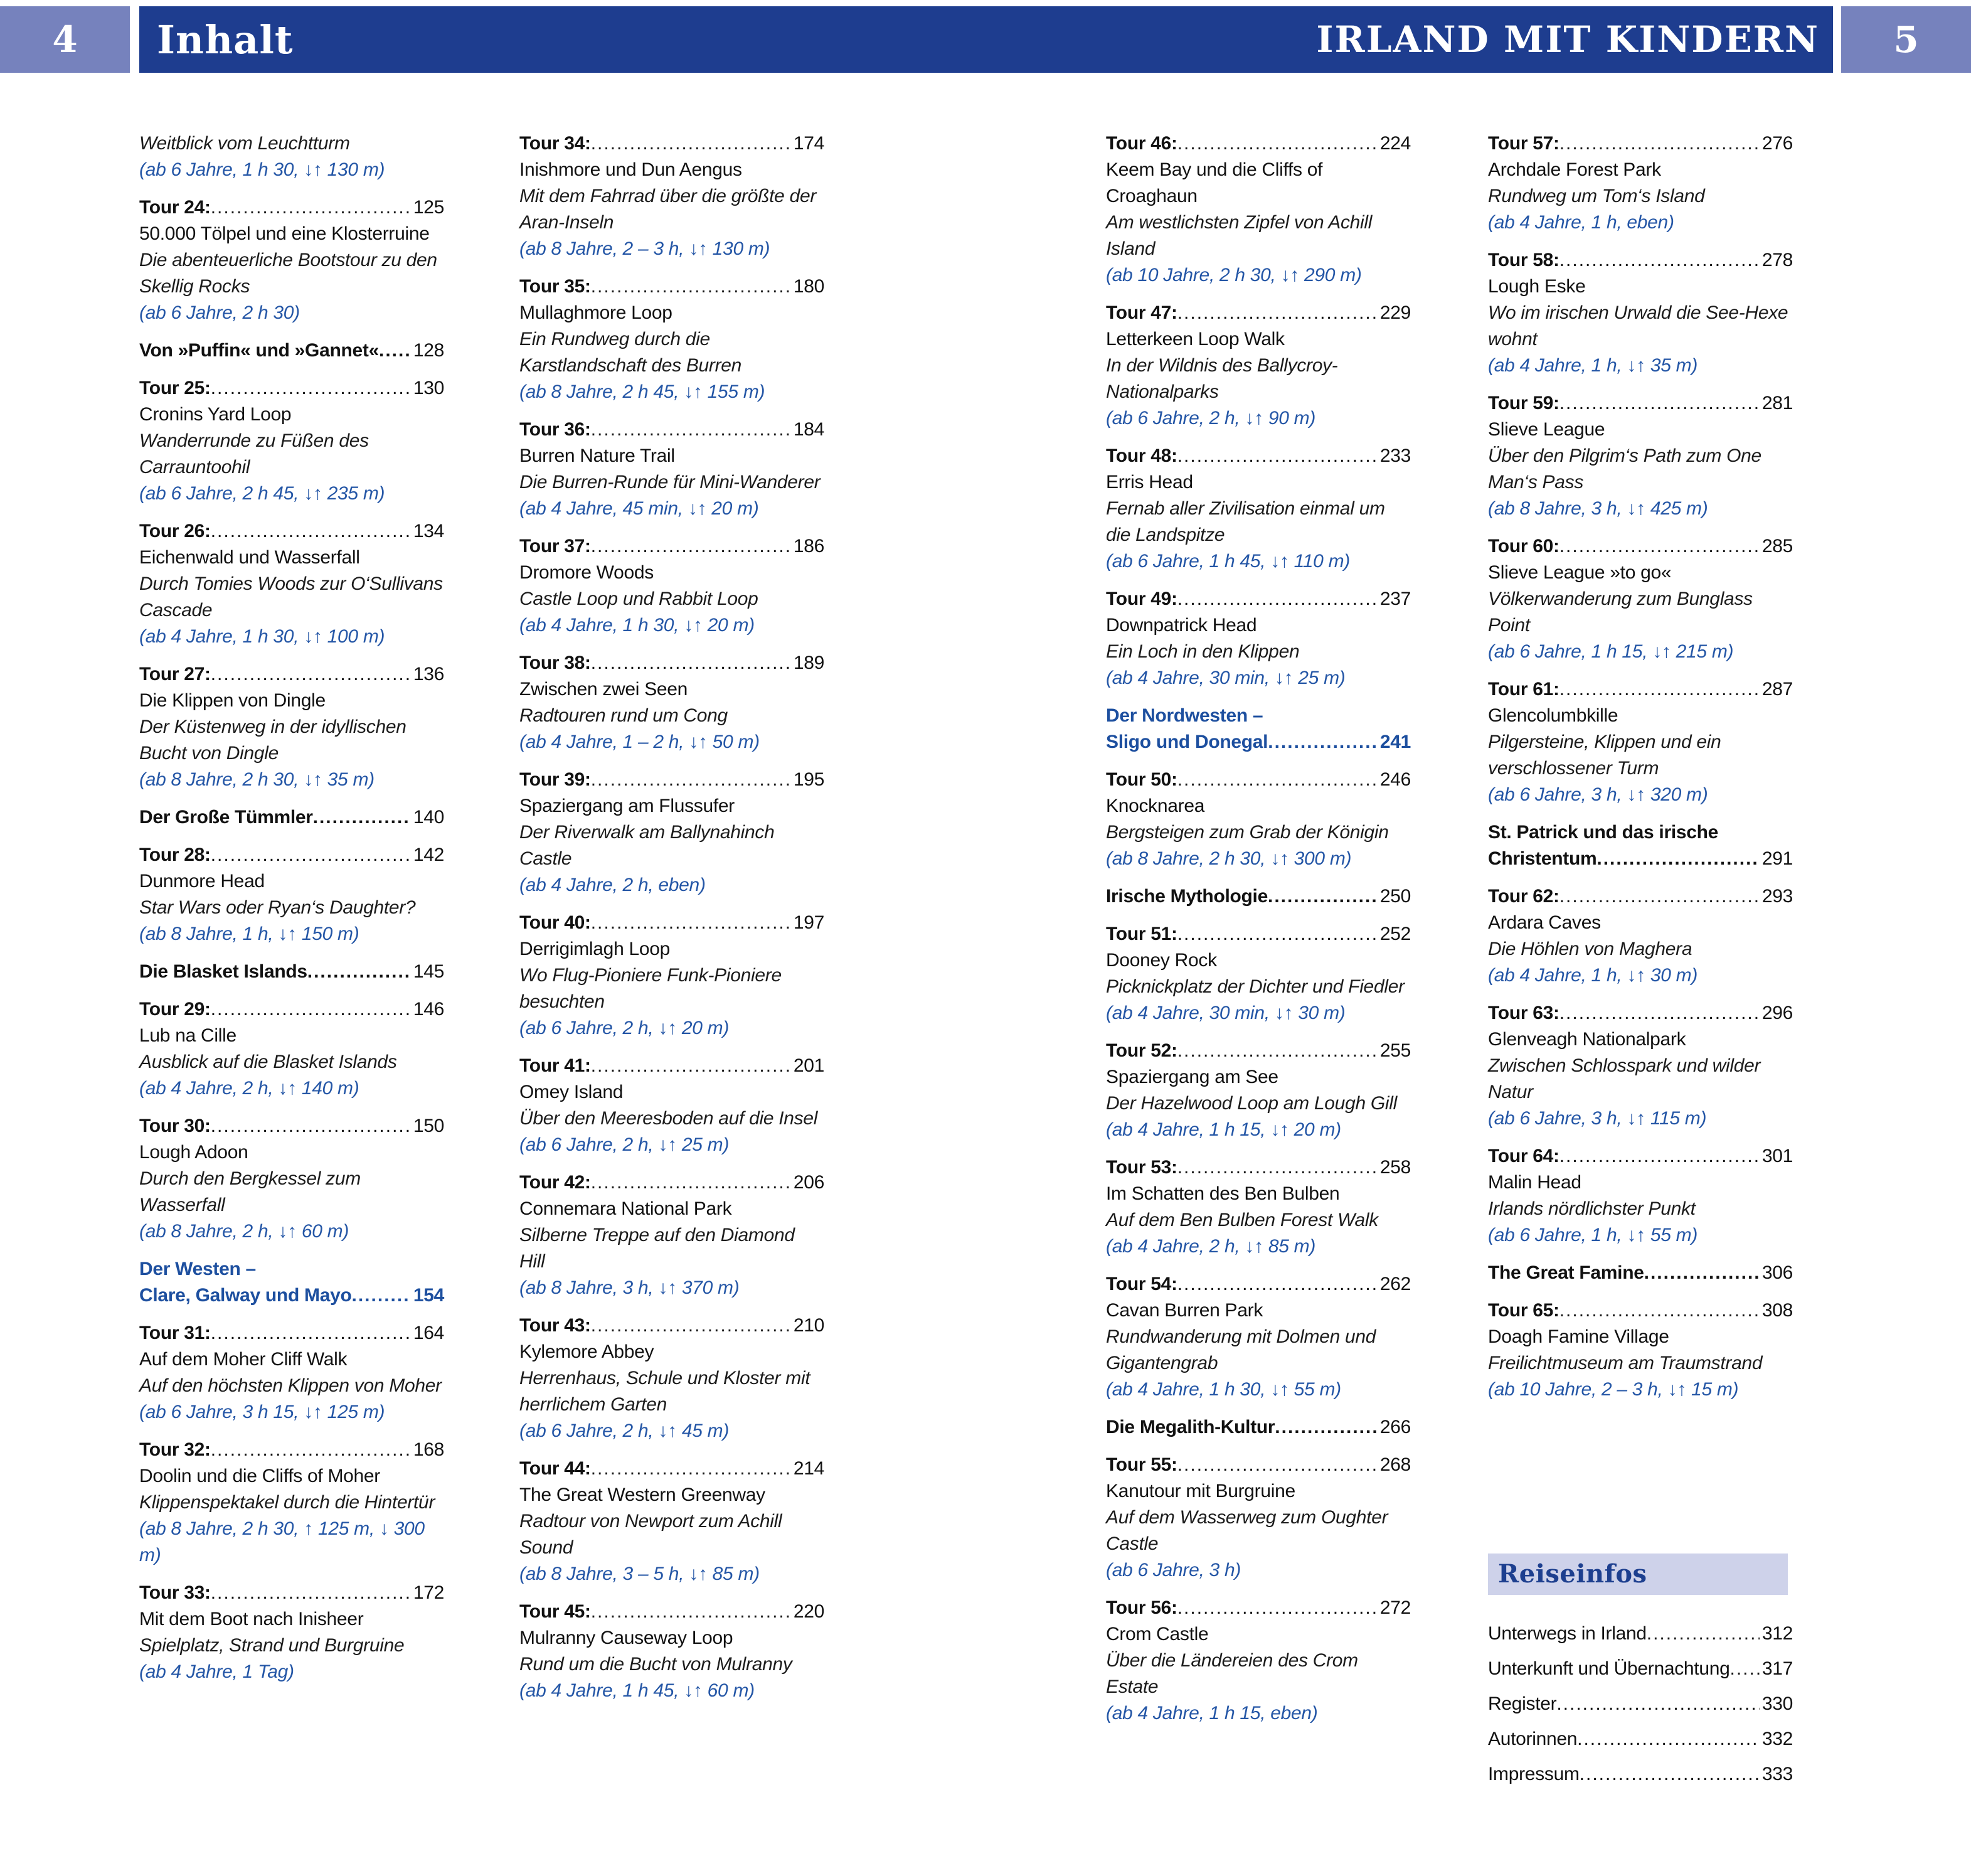  What do you see at coordinates (639, 1574) in the screenshot?
I see `tour-info: (ab 8 Jahre, 3 – 5 h, ↓↑ 85 m)` at bounding box center [639, 1574].